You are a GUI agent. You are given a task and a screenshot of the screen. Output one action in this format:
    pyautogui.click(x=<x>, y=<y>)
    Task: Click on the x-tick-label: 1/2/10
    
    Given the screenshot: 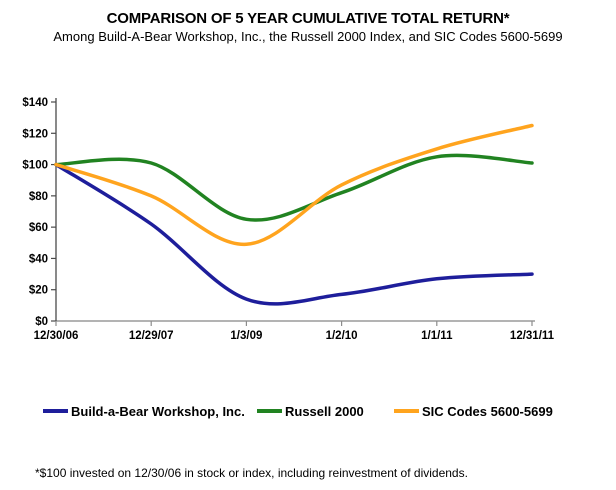 What is the action you would take?
    pyautogui.click(x=342, y=336)
    